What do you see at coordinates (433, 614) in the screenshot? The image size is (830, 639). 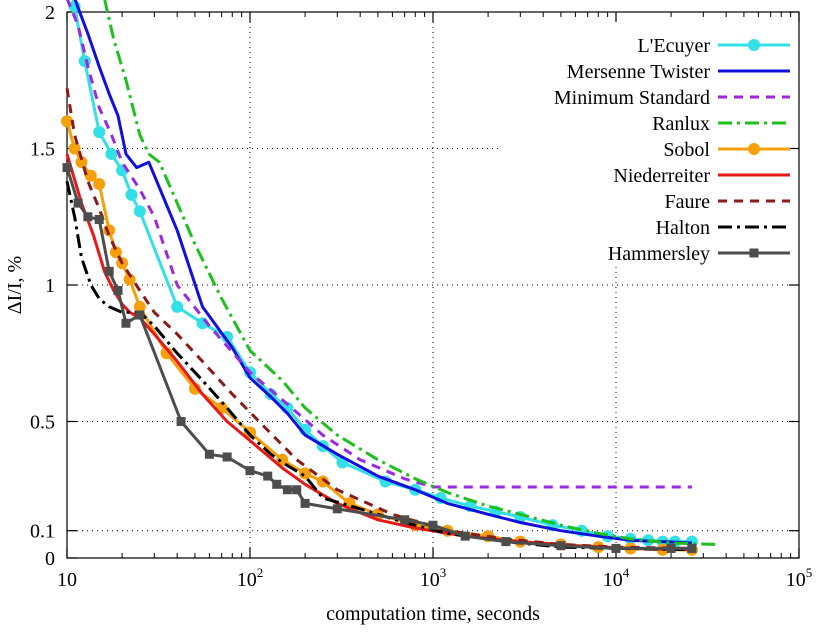 I see `x-axis-title: computation time, seconds` at bounding box center [433, 614].